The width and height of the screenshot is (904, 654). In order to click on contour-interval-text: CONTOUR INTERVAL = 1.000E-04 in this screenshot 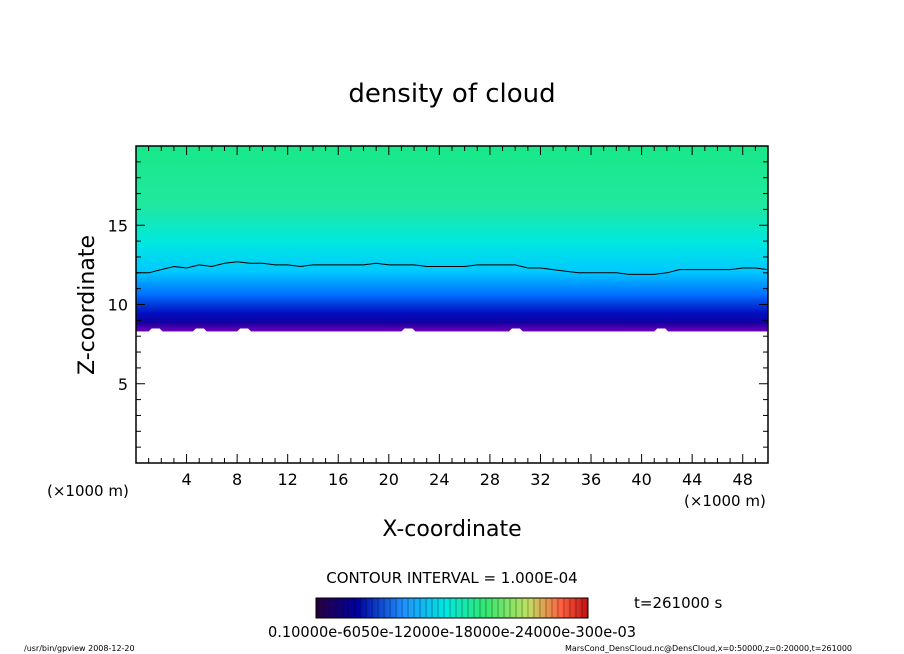, I will do `click(451, 578)`.